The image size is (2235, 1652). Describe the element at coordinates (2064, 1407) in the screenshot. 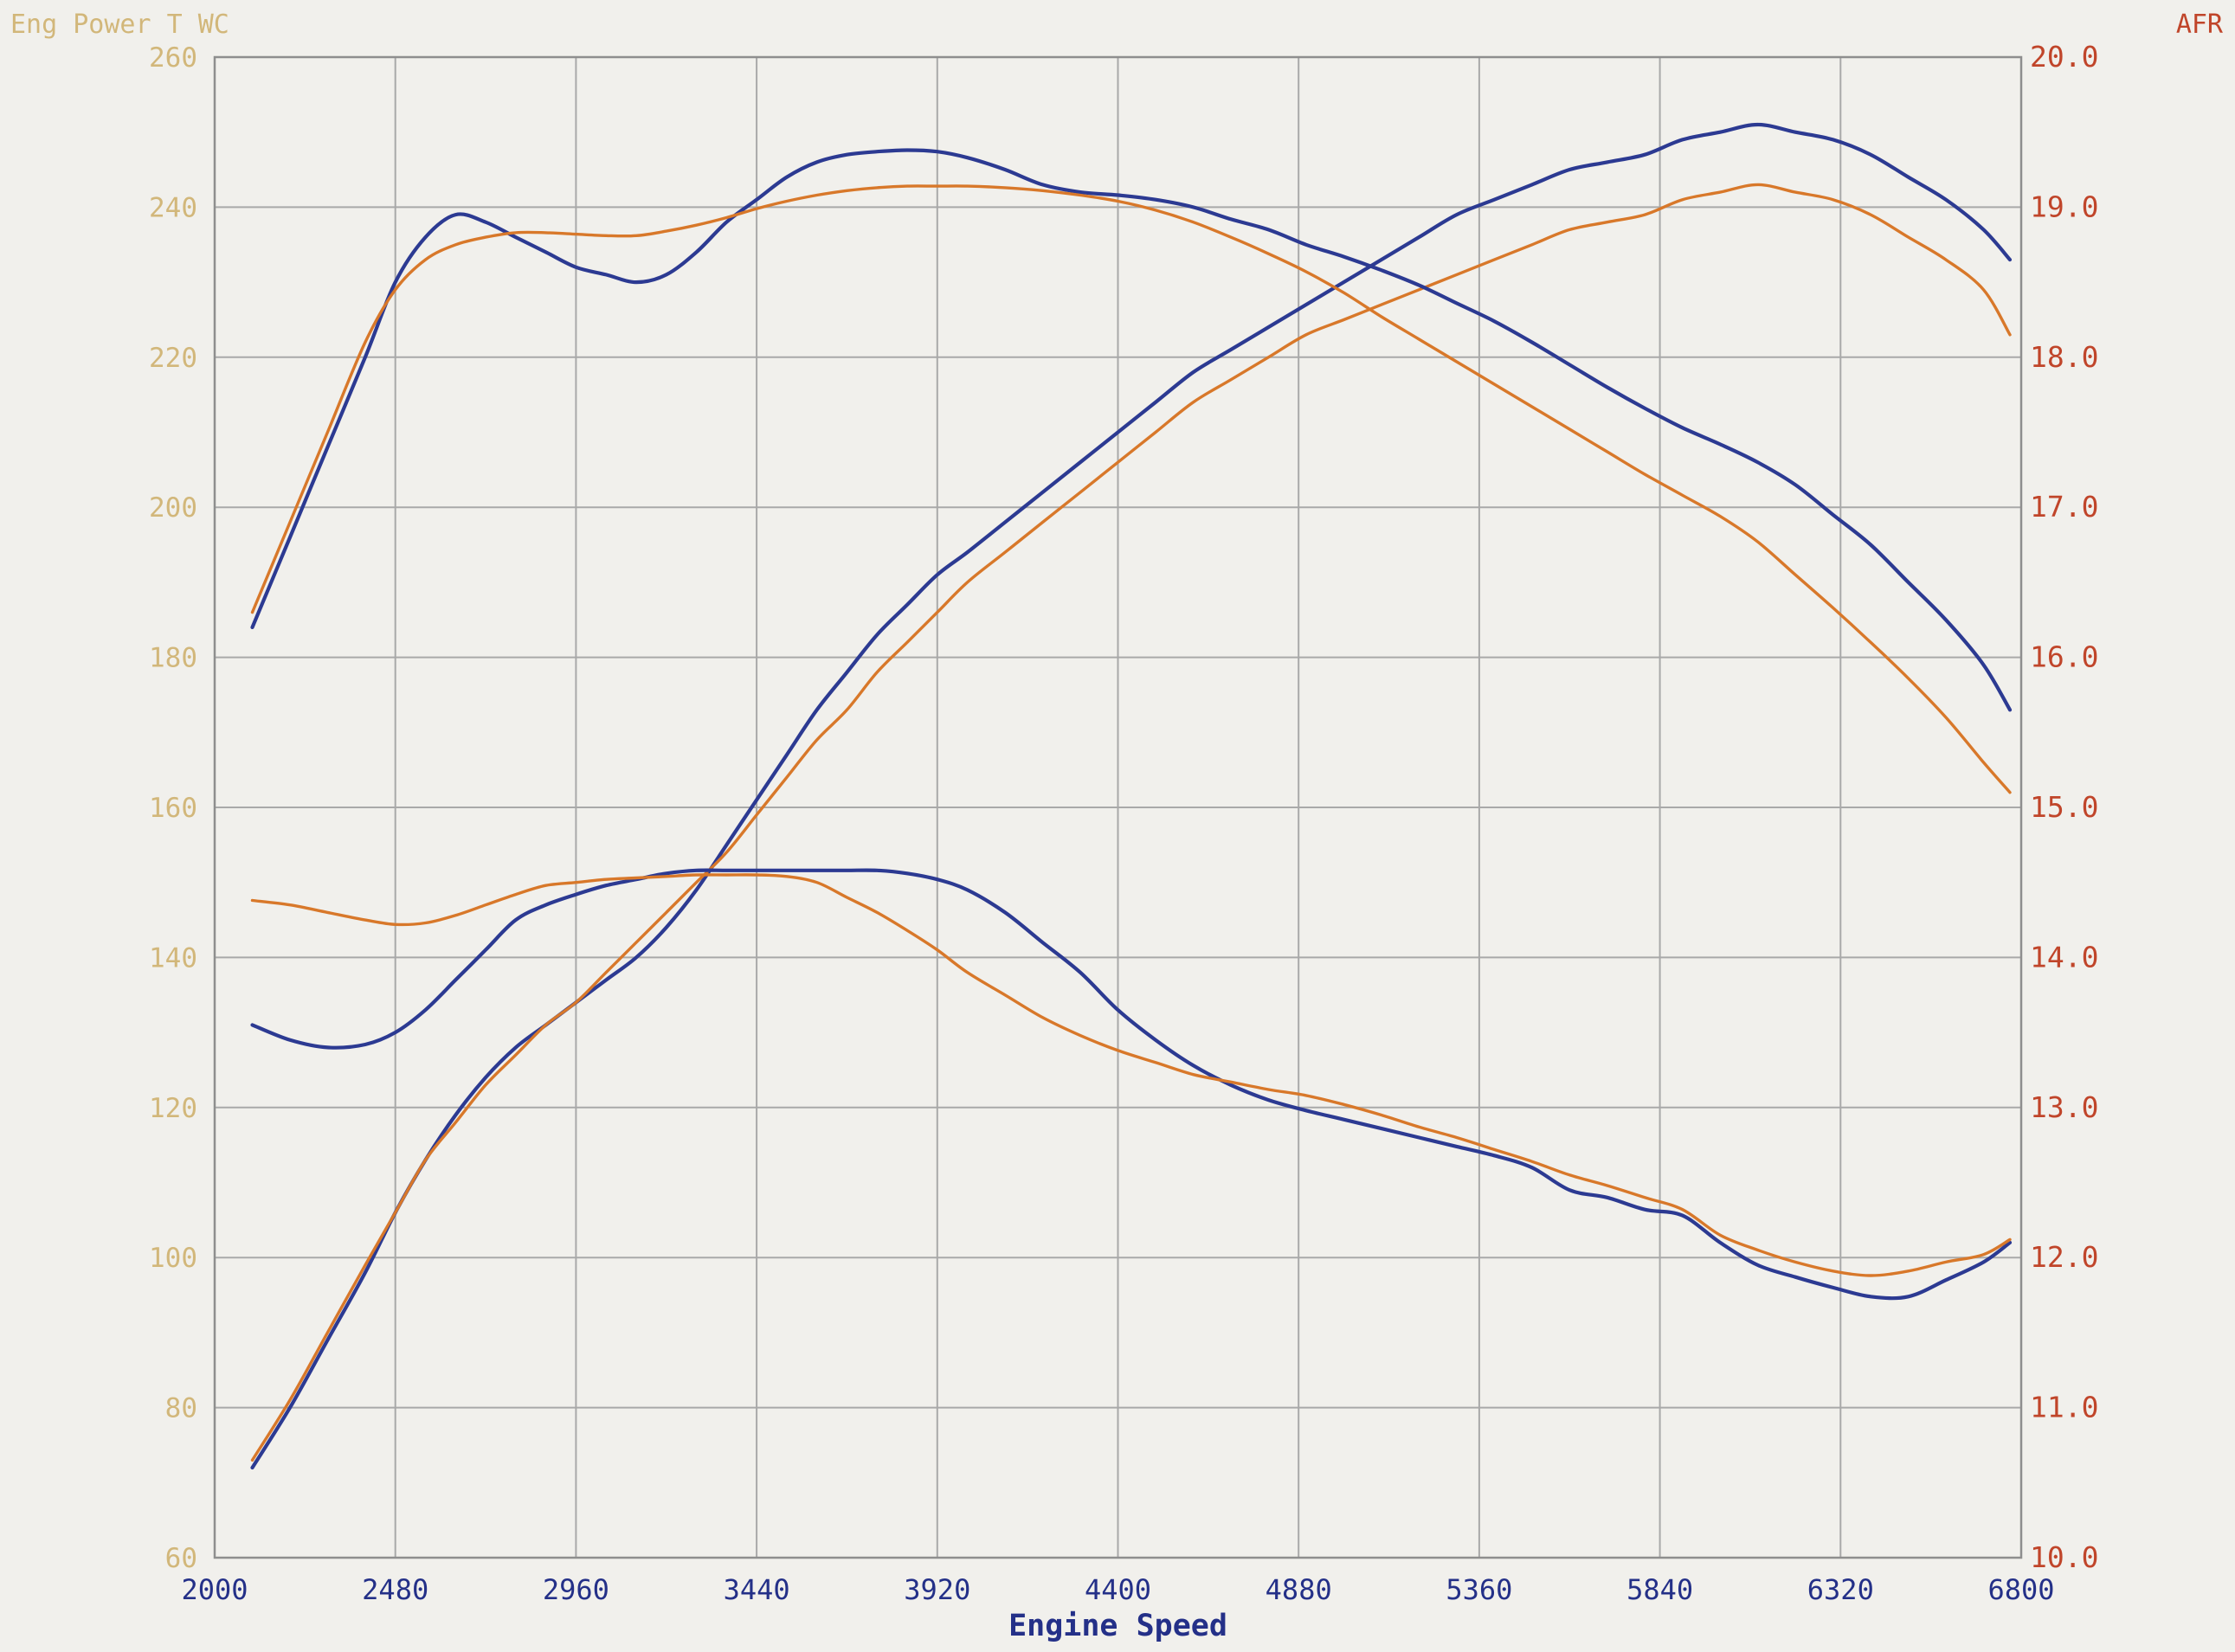

I see `y-right-tick-label: 11.0` at that location.